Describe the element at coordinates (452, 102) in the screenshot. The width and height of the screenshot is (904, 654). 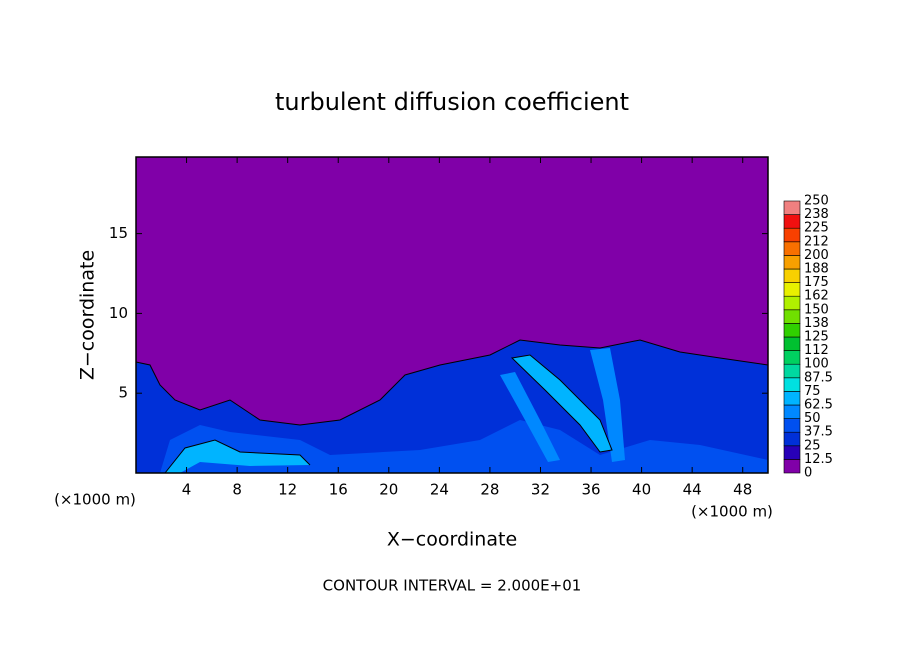
I see `chart-title: turbulent diffusion coefficient` at that location.